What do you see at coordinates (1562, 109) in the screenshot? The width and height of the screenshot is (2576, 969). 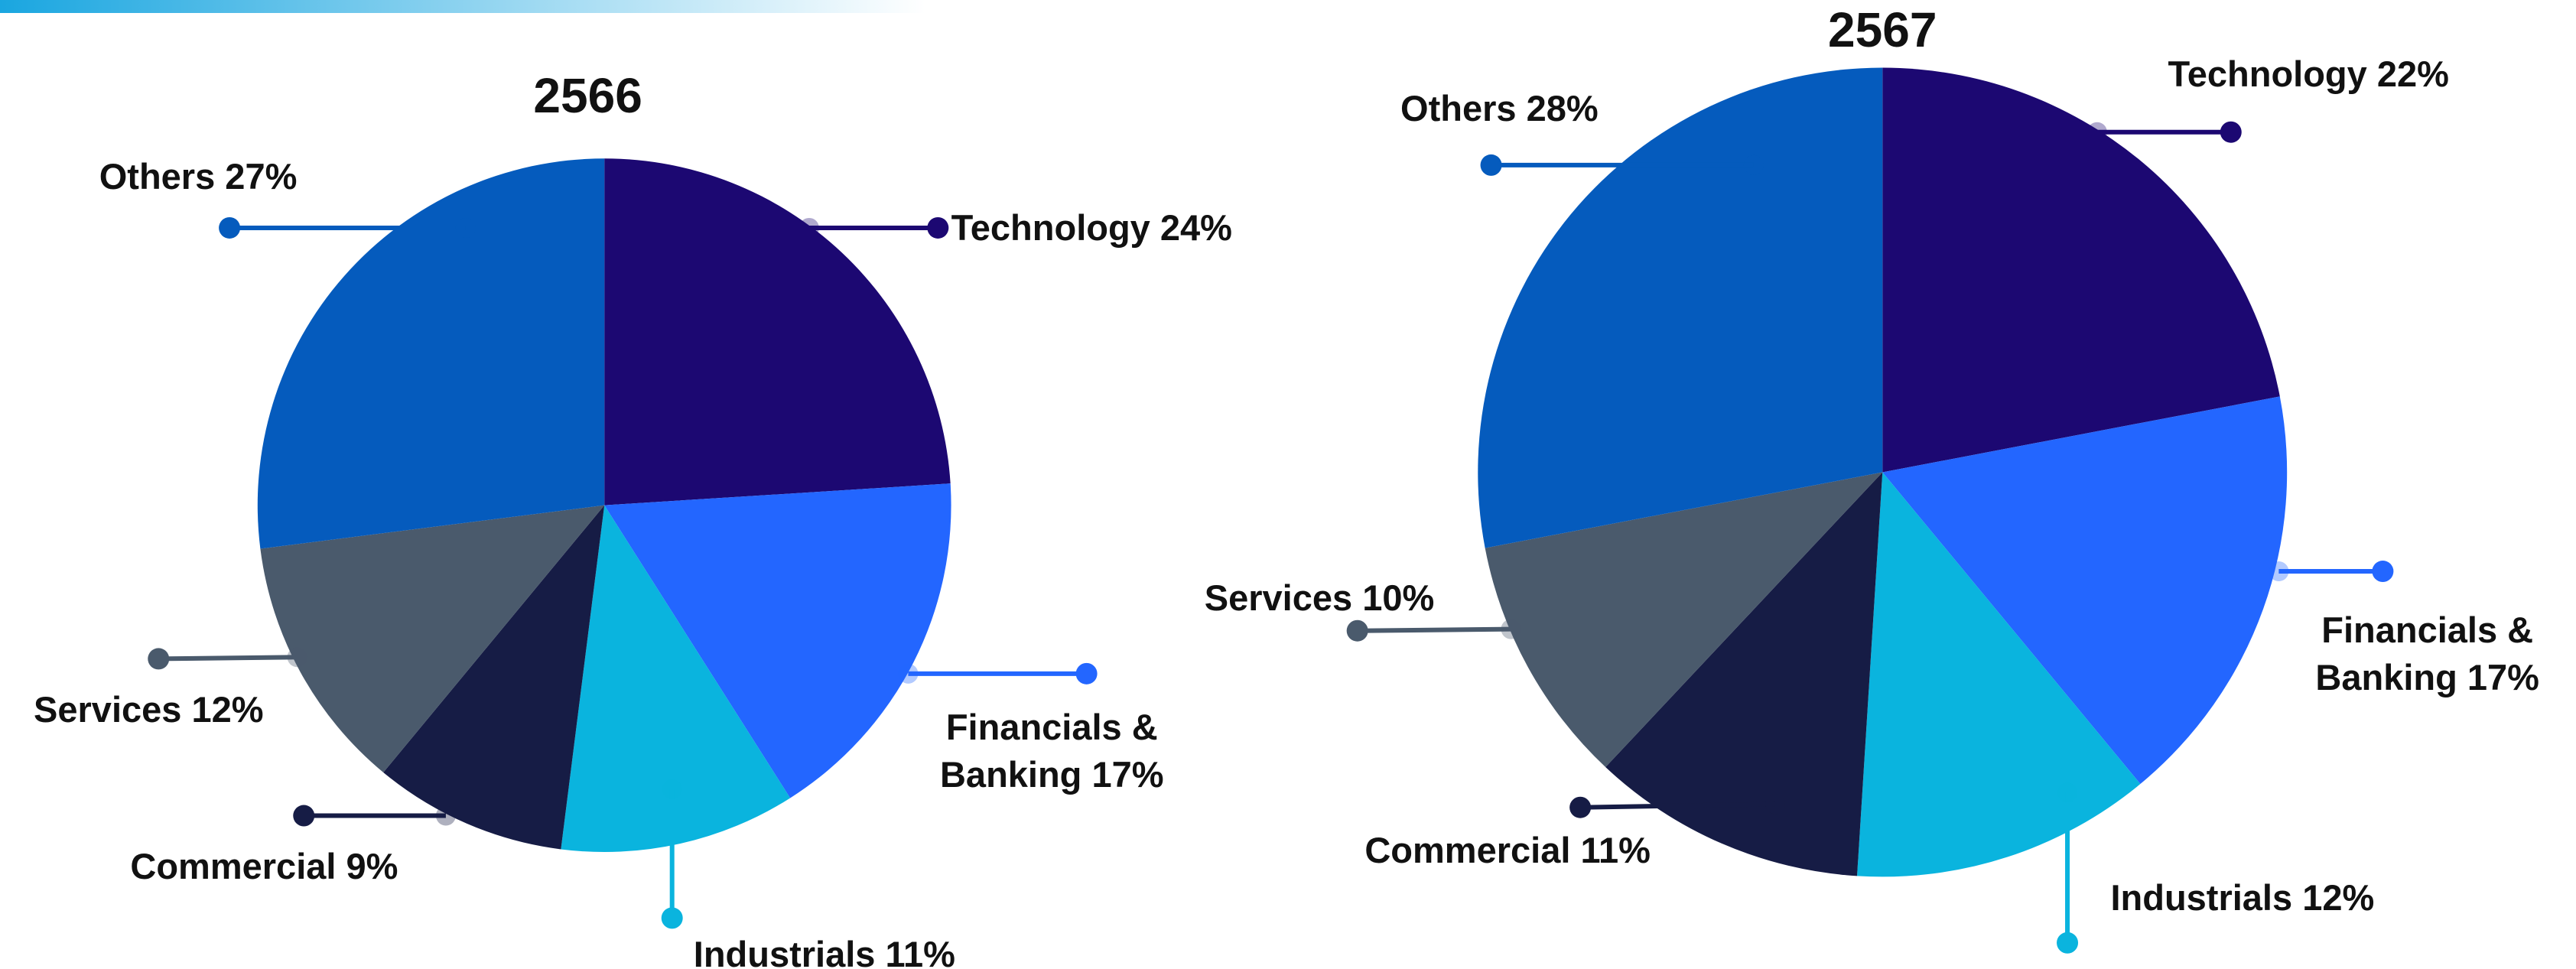 I see `value-label: 28%` at bounding box center [1562, 109].